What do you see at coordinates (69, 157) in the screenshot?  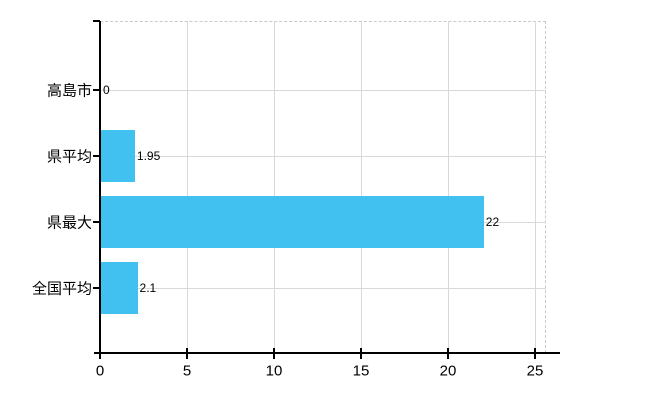 I see `category-label-1: 県平均` at bounding box center [69, 157].